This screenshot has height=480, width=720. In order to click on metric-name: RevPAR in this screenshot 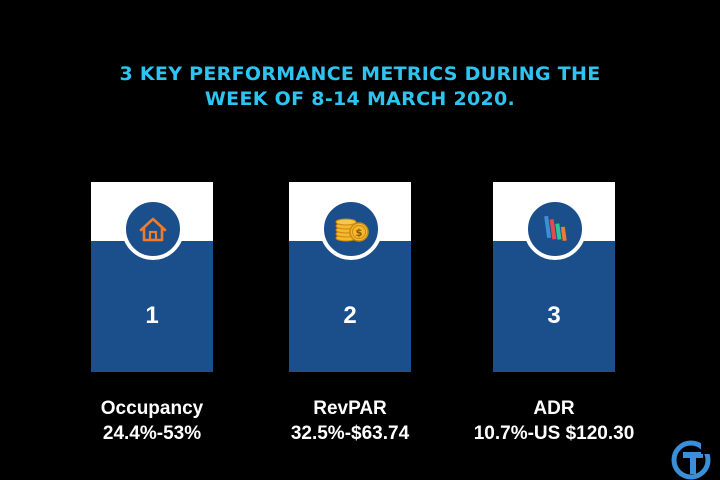, I will do `click(350, 408)`.